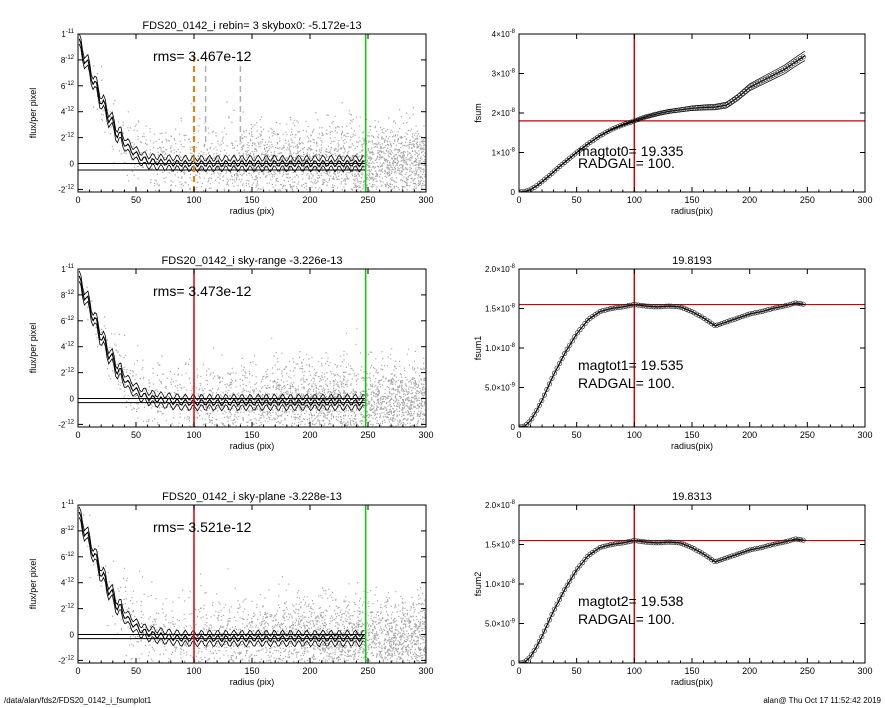  I want to click on plot-frame, so click(692, 348).